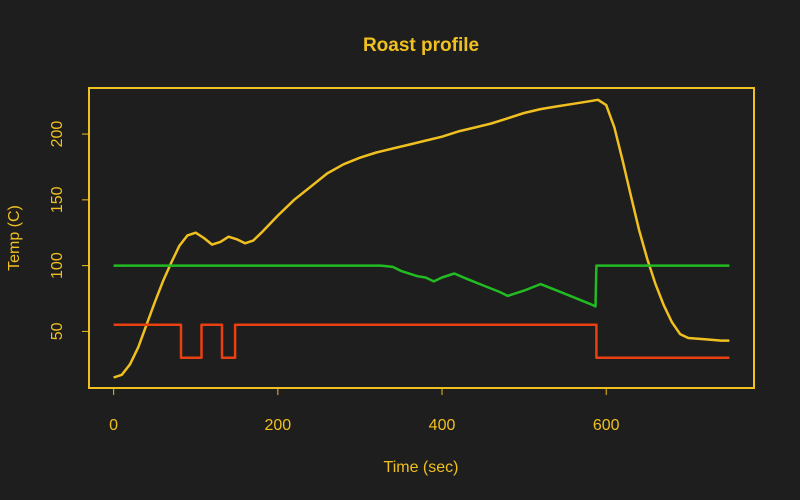 The height and width of the screenshot is (500, 800). I want to click on y-axis-label: Temp (C), so click(14, 238).